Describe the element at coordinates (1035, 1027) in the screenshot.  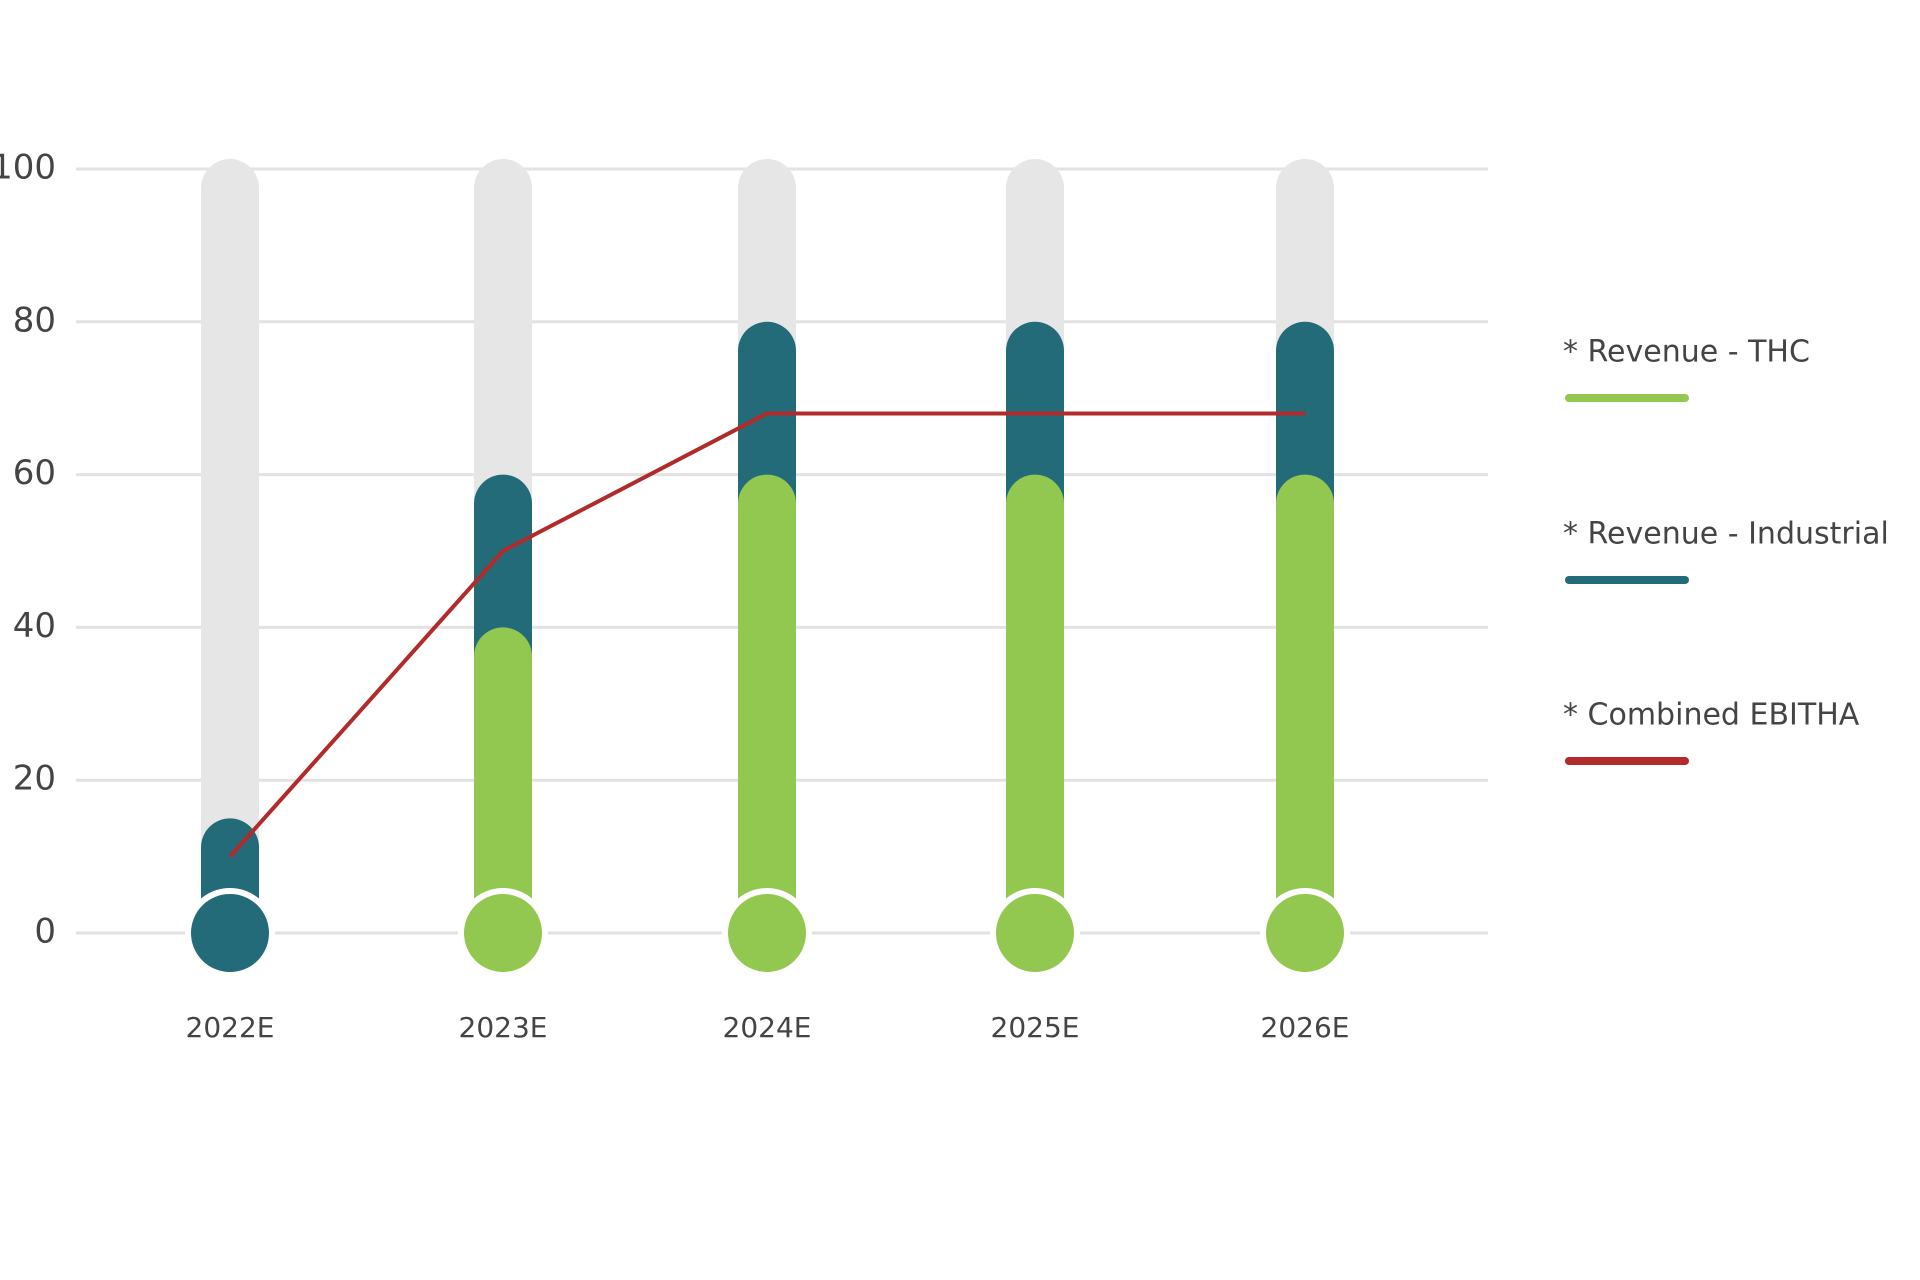
I see `x-tick-label: 2025E` at that location.